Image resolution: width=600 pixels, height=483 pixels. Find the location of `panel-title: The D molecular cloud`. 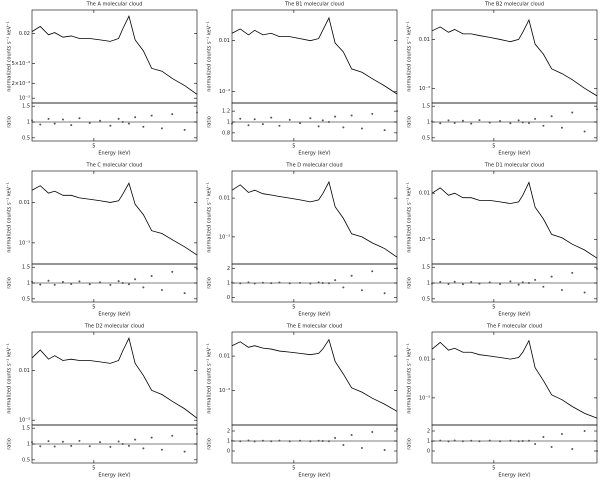

panel-title: The D molecular cloud is located at coordinates (313, 166).